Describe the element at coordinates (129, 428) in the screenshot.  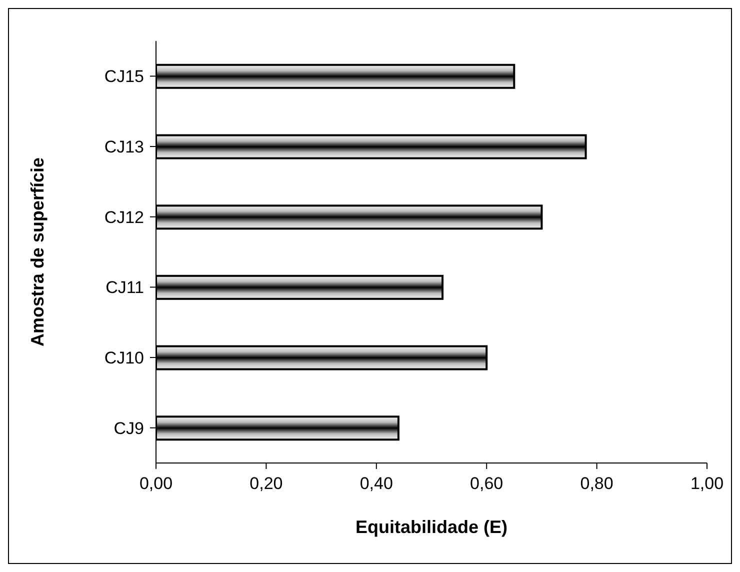
I see `y-tick-label: CJ9` at that location.